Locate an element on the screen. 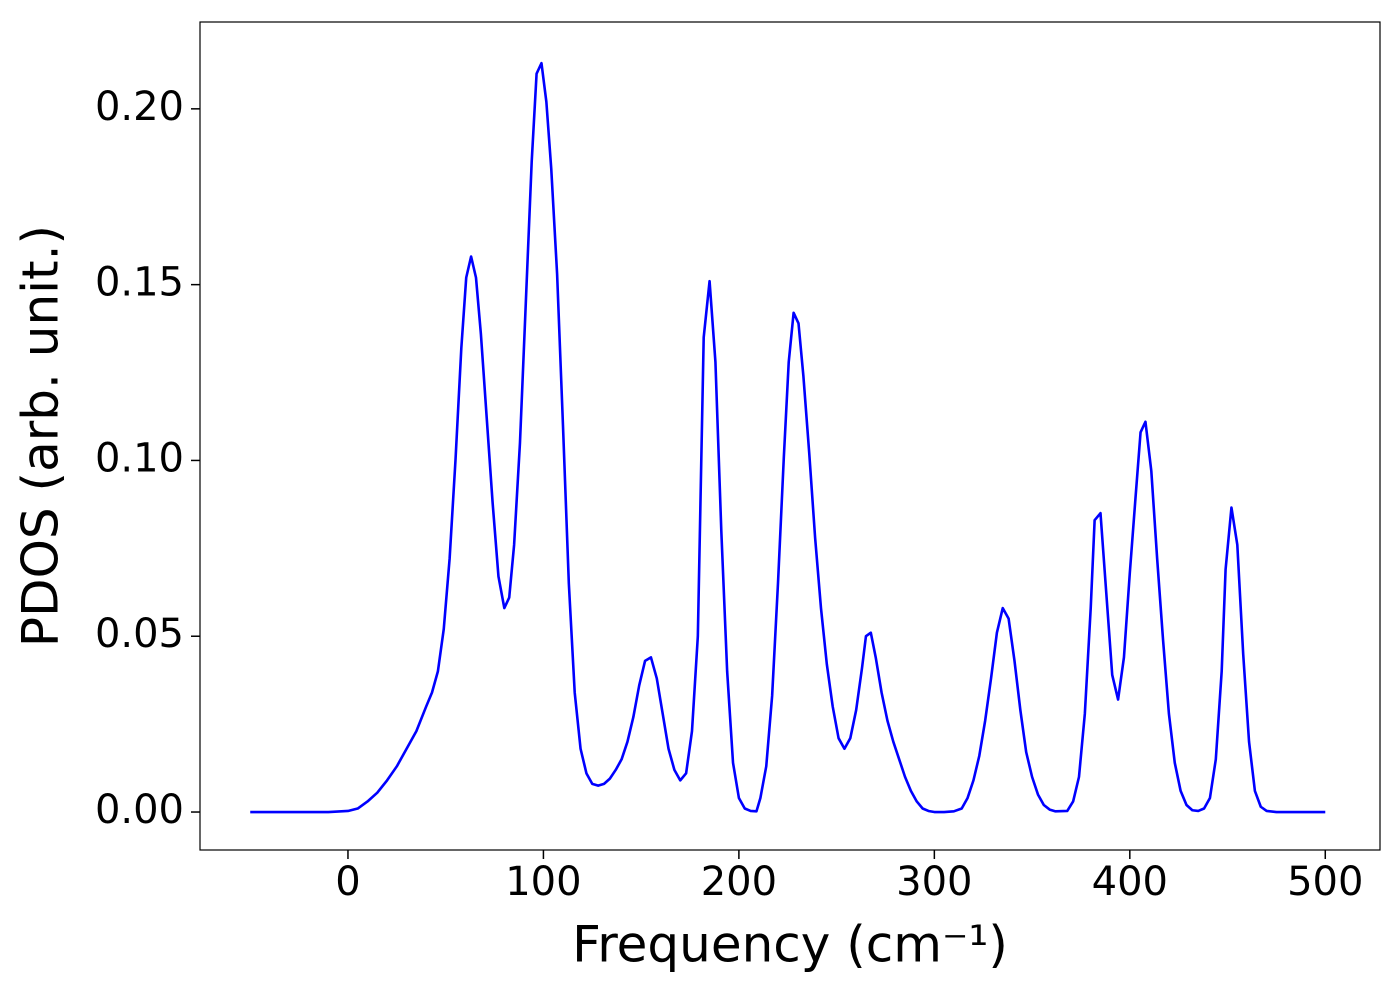 The width and height of the screenshot is (1400, 1000). y-tick-label: 0.20 is located at coordinates (139, 107).